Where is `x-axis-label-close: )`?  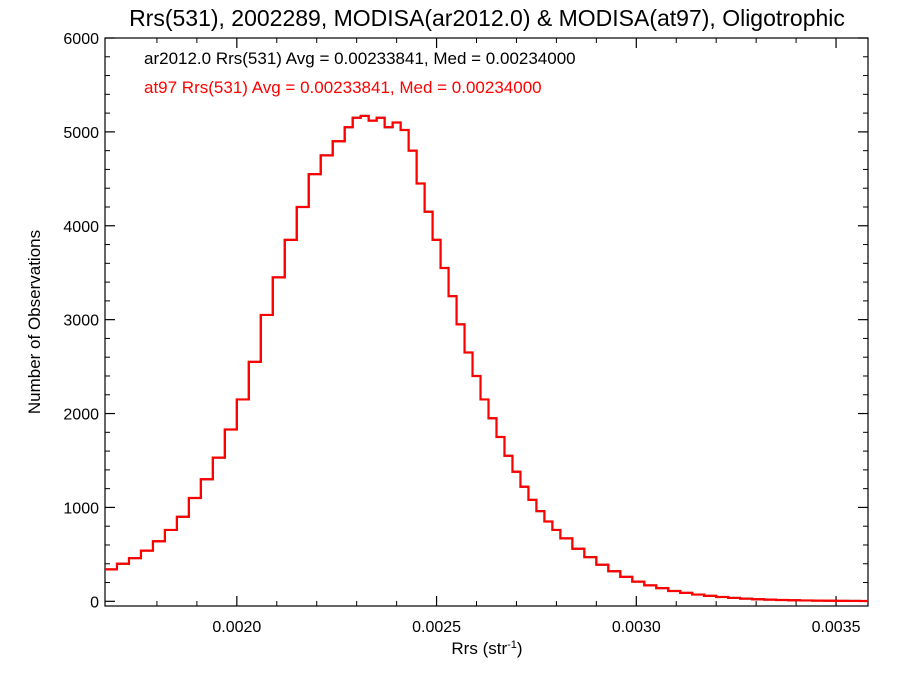
x-axis-label-close: ) is located at coordinates (520, 648).